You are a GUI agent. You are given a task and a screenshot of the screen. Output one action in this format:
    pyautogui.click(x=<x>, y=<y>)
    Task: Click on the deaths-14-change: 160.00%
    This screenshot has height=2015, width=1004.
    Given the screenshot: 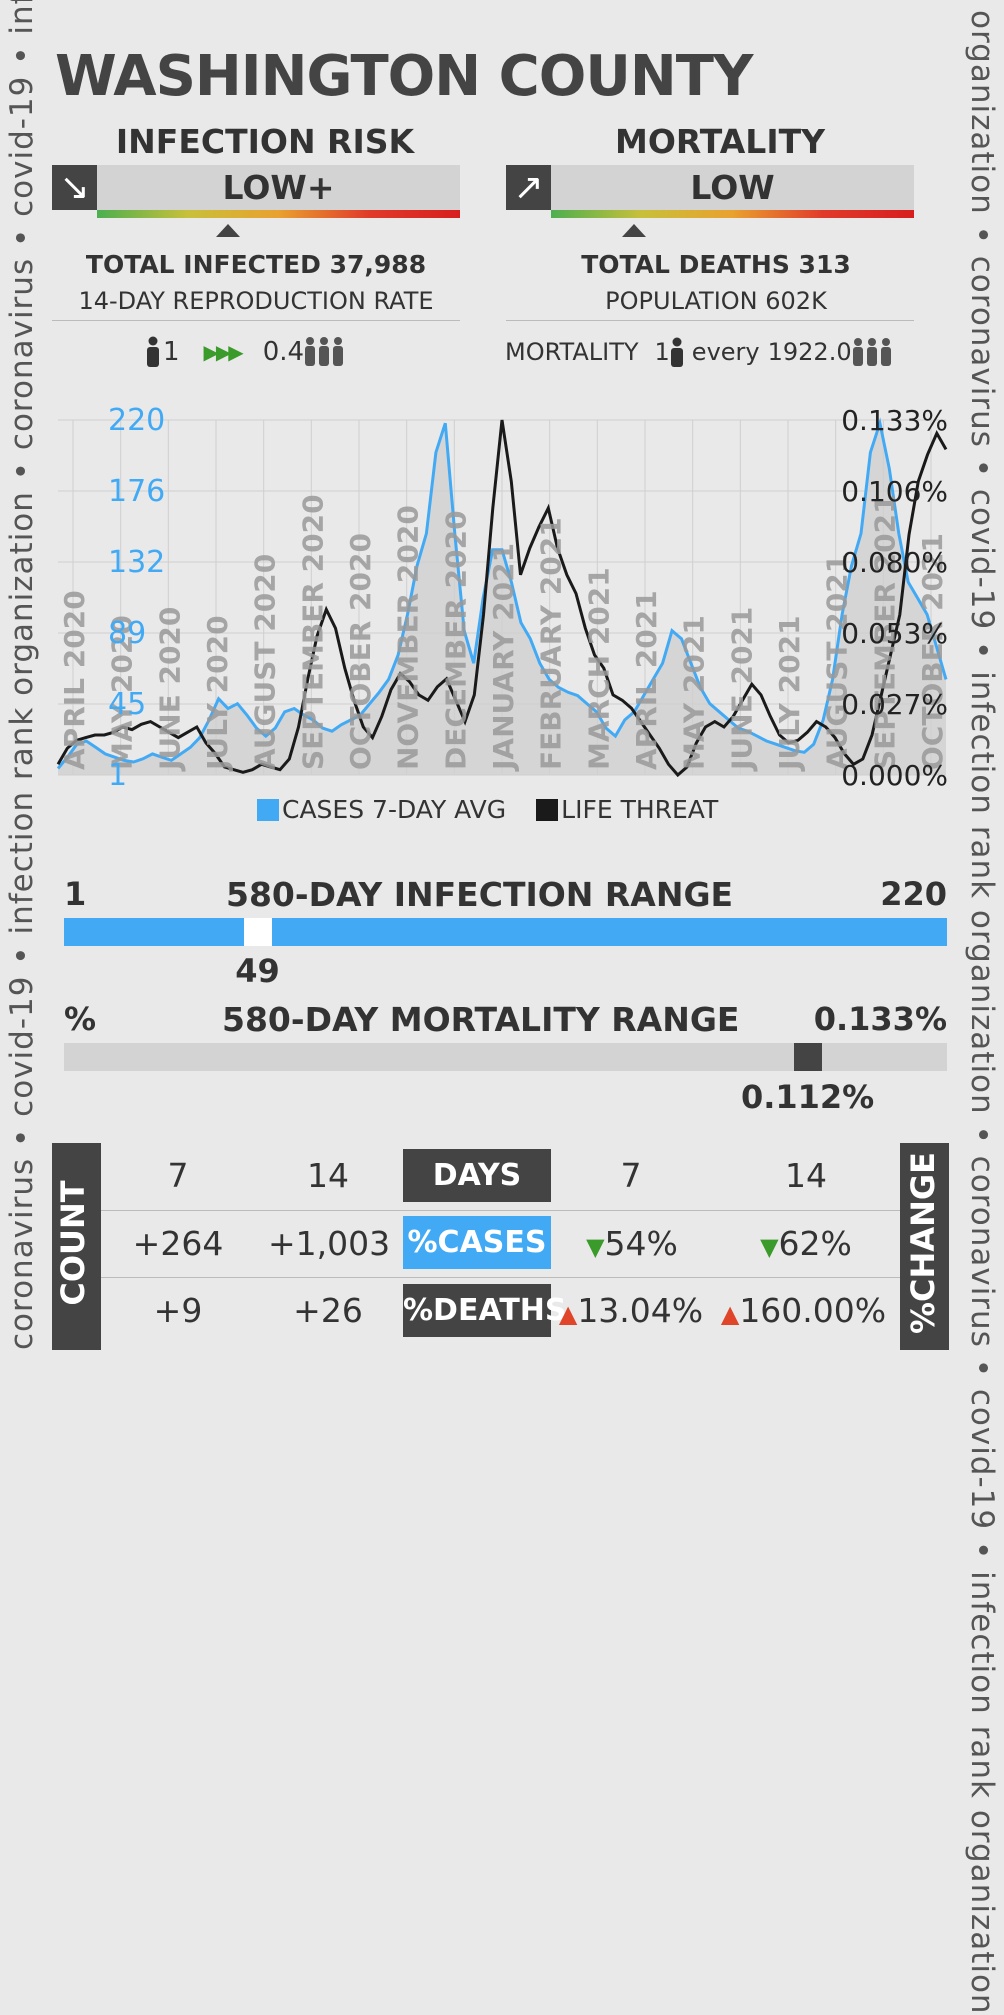 What is the action you would take?
    pyautogui.click(x=813, y=1310)
    